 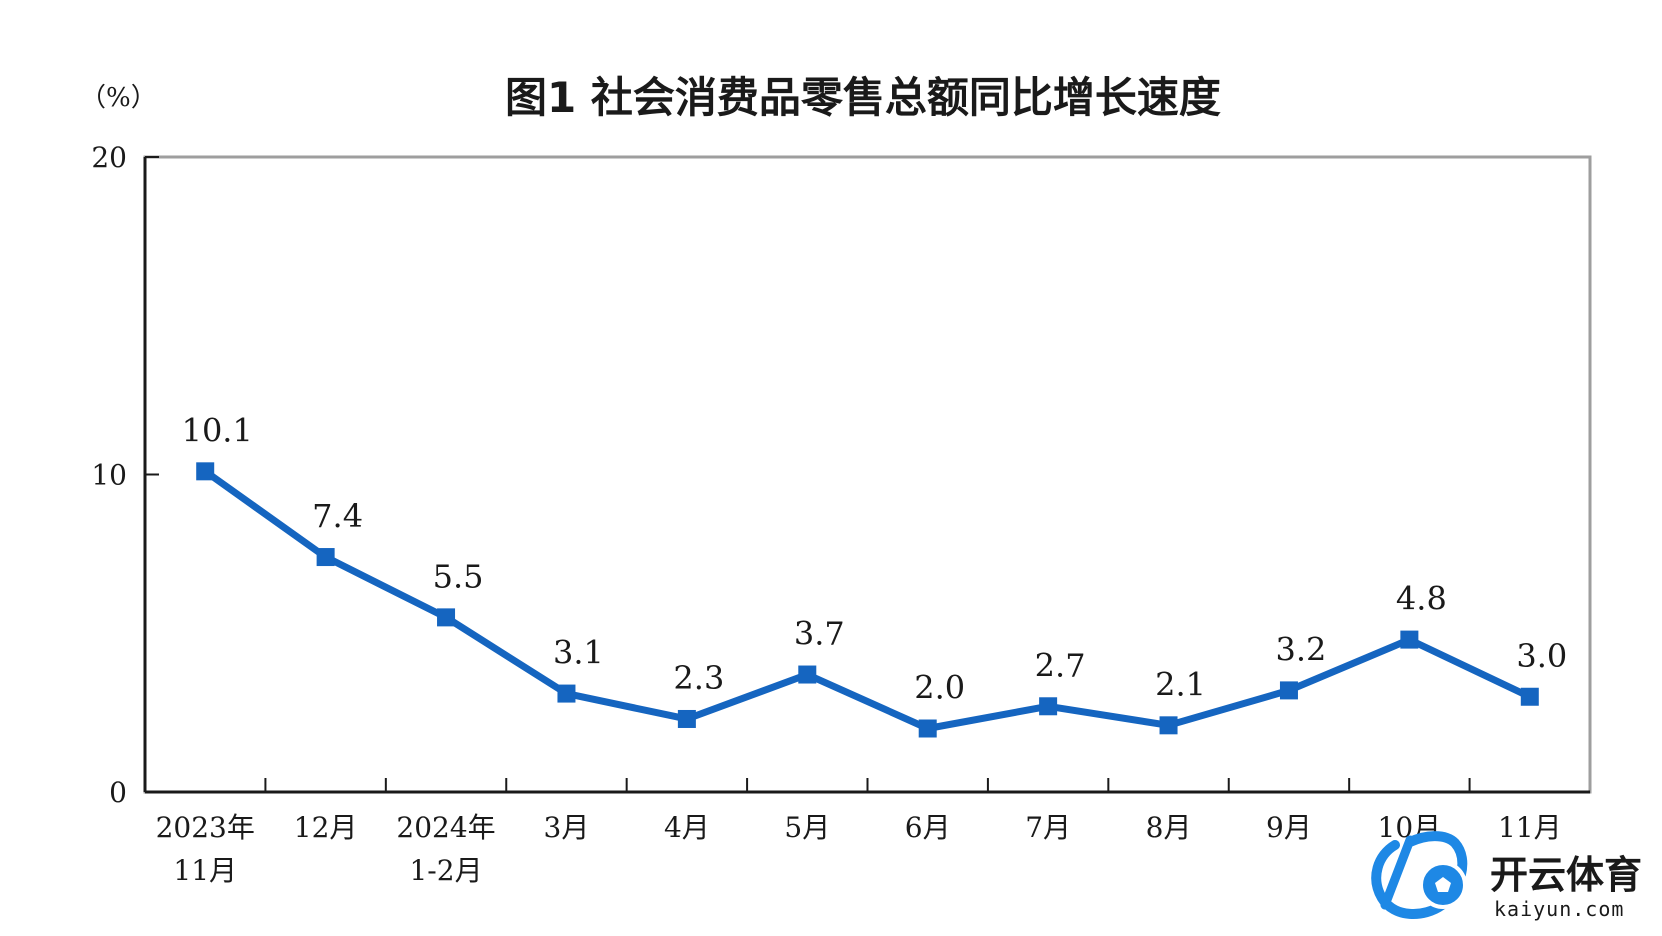 I want to click on data-label: 4.8, so click(x=1421, y=599).